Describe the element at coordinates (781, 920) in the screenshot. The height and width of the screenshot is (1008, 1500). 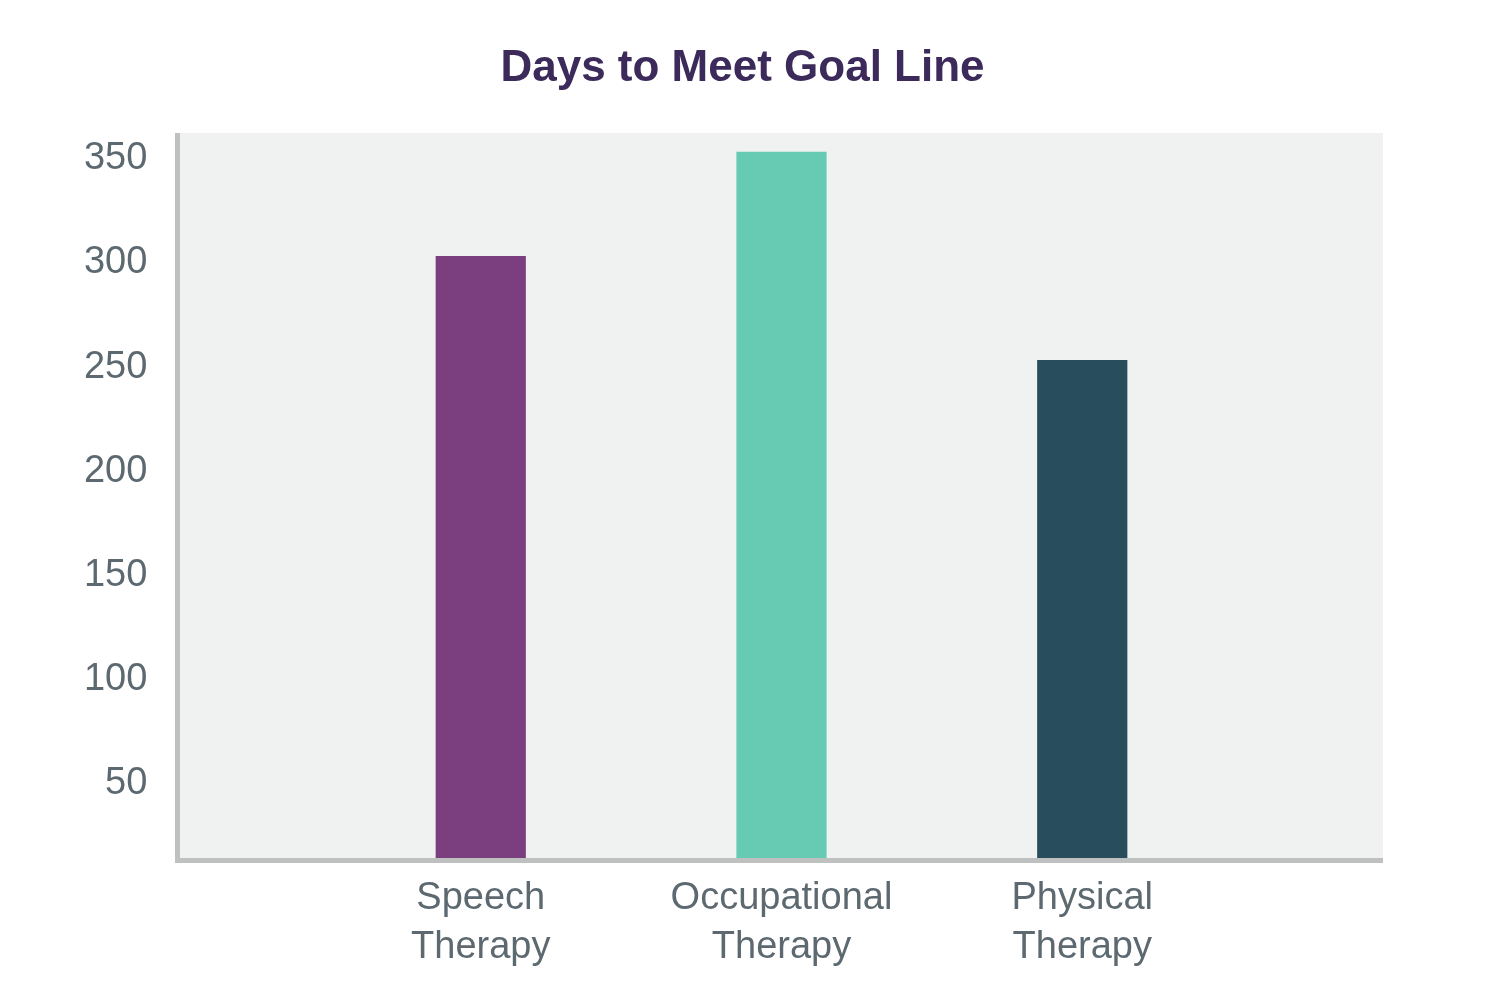
I see `x-tick-label: Occupational Therapy` at that location.